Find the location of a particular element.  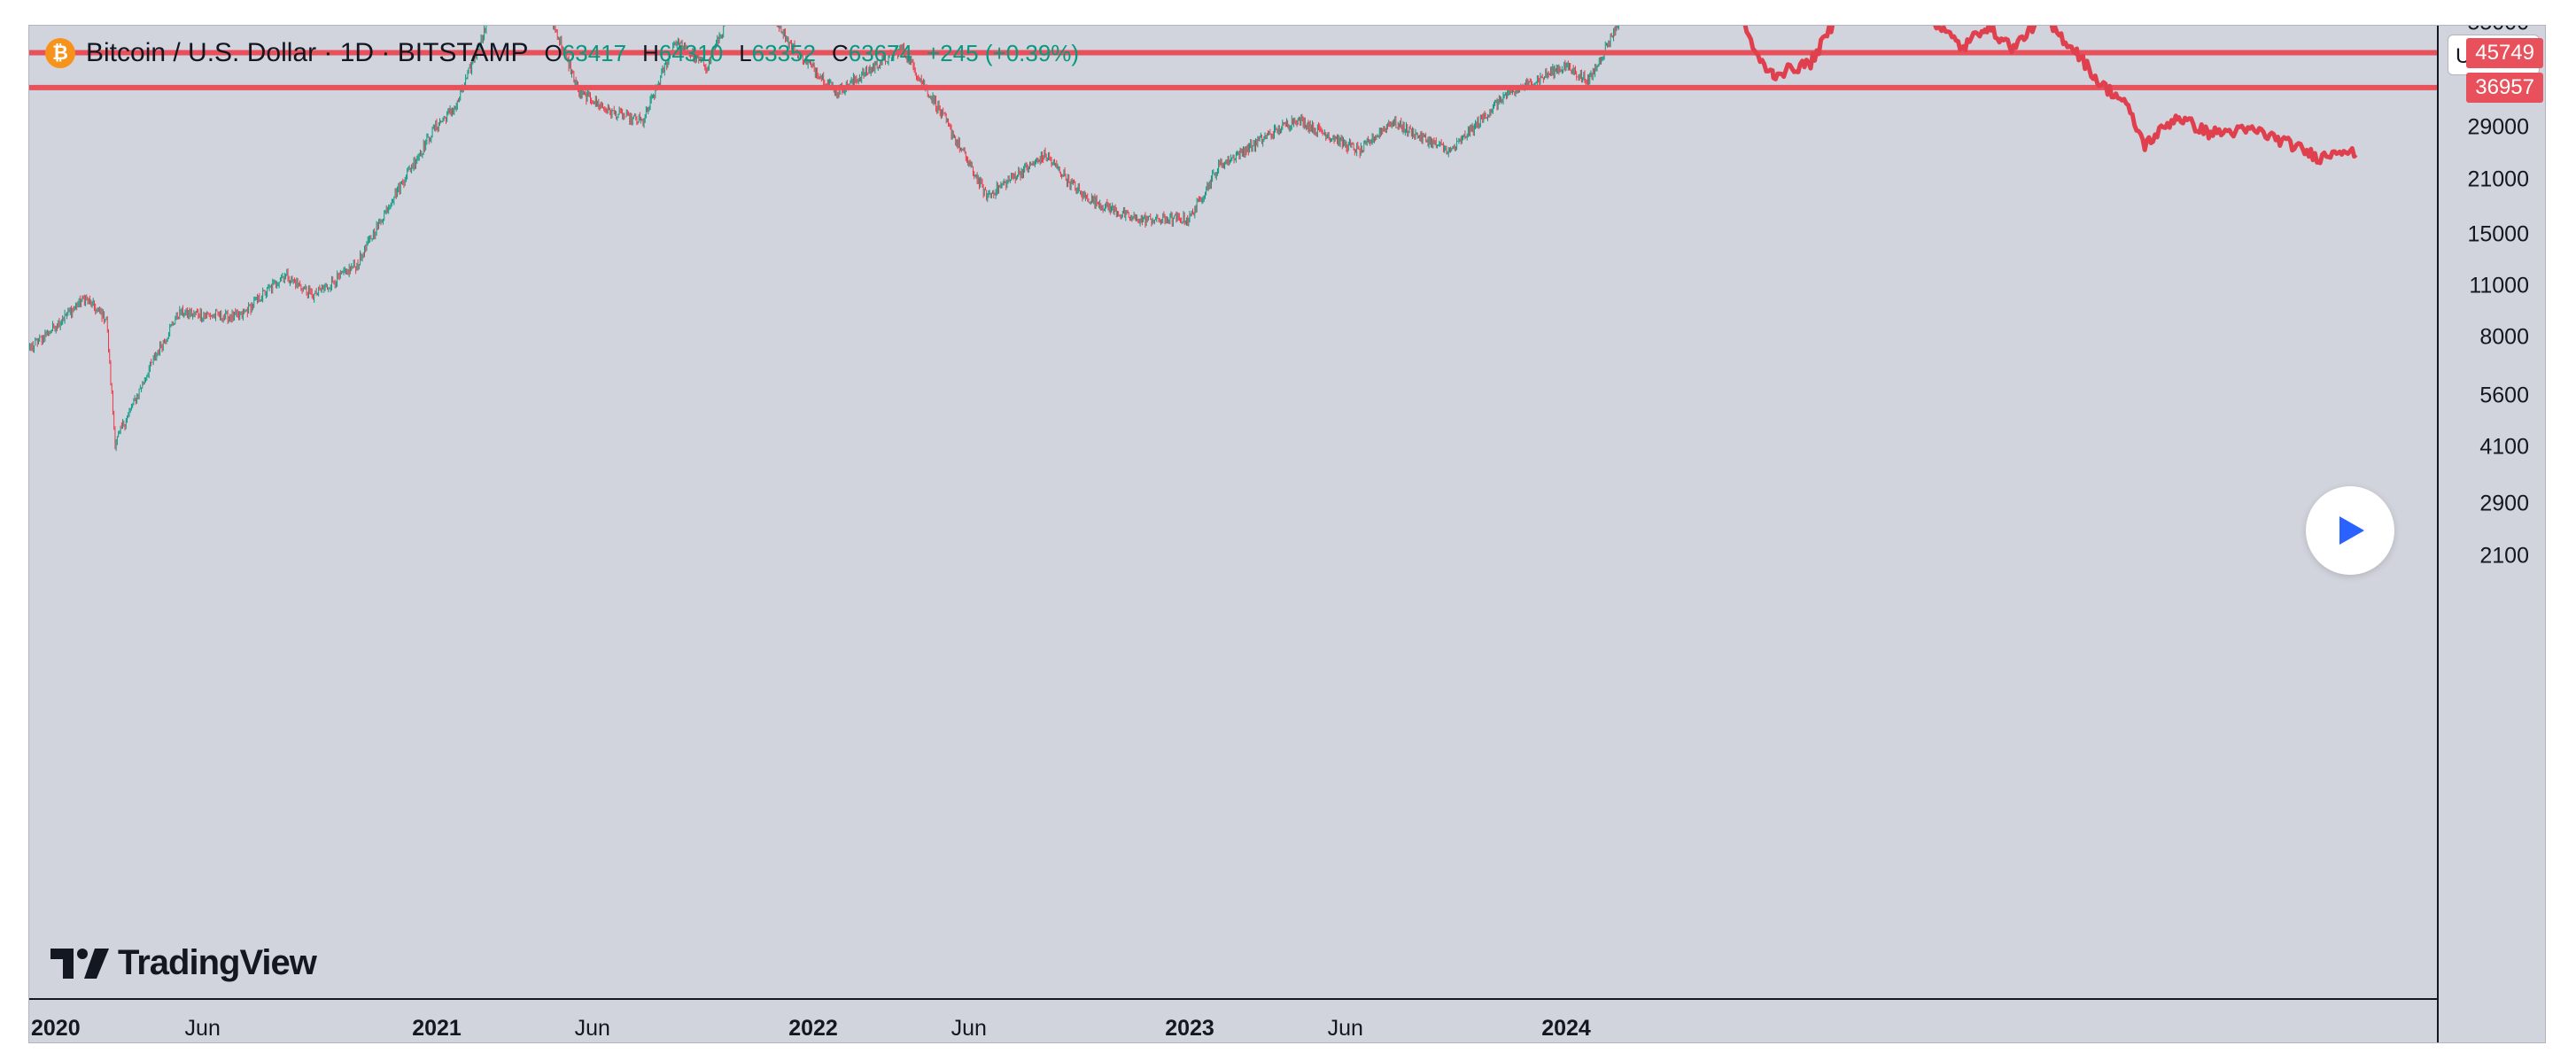

play-button is located at coordinates (2350, 530).